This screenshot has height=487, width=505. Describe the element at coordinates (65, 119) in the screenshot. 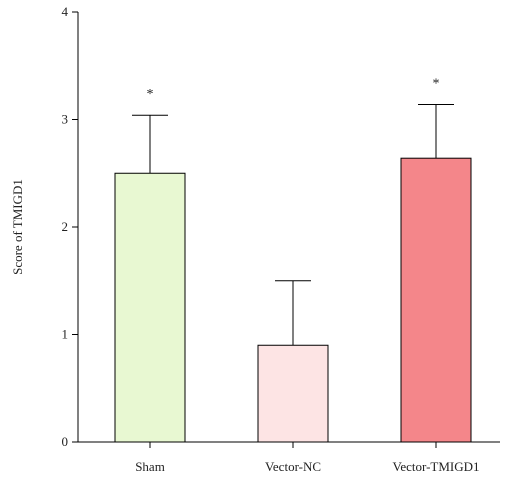

I see `y-tick-label: 3` at that location.